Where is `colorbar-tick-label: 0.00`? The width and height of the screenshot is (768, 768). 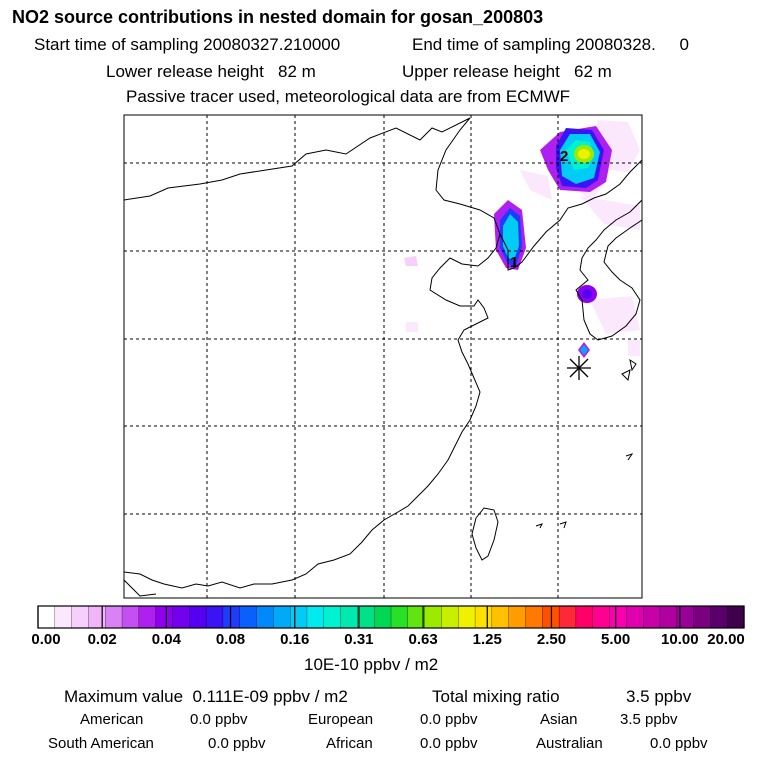 colorbar-tick-label: 0.00 is located at coordinates (46, 639).